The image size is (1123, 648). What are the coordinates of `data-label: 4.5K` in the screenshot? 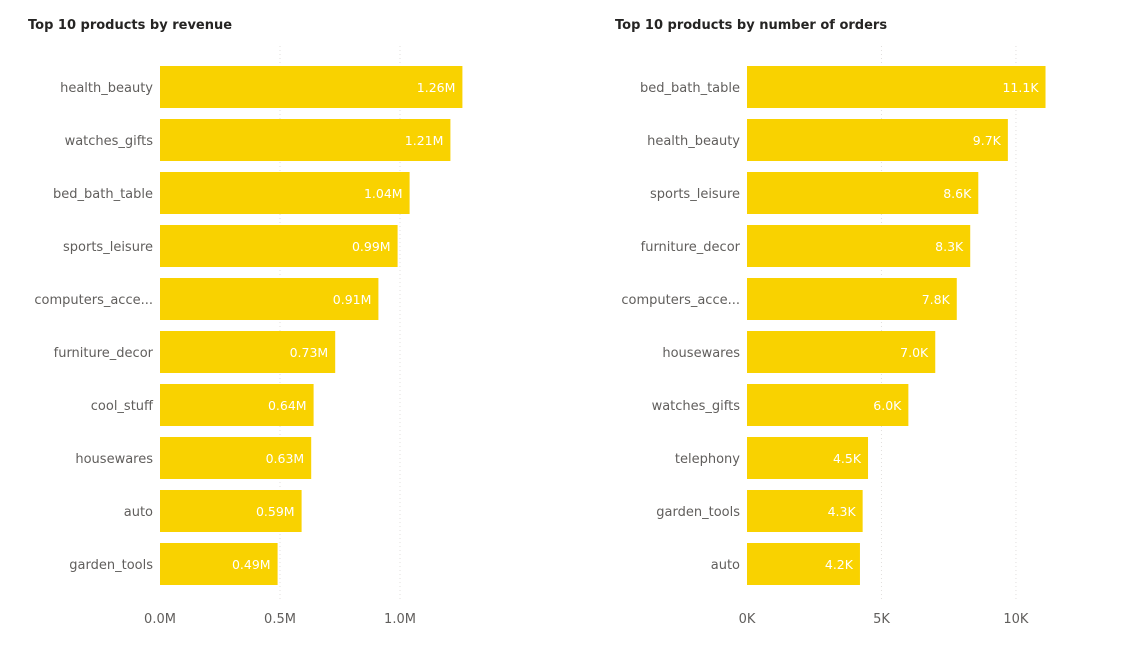 It's located at (847, 458).